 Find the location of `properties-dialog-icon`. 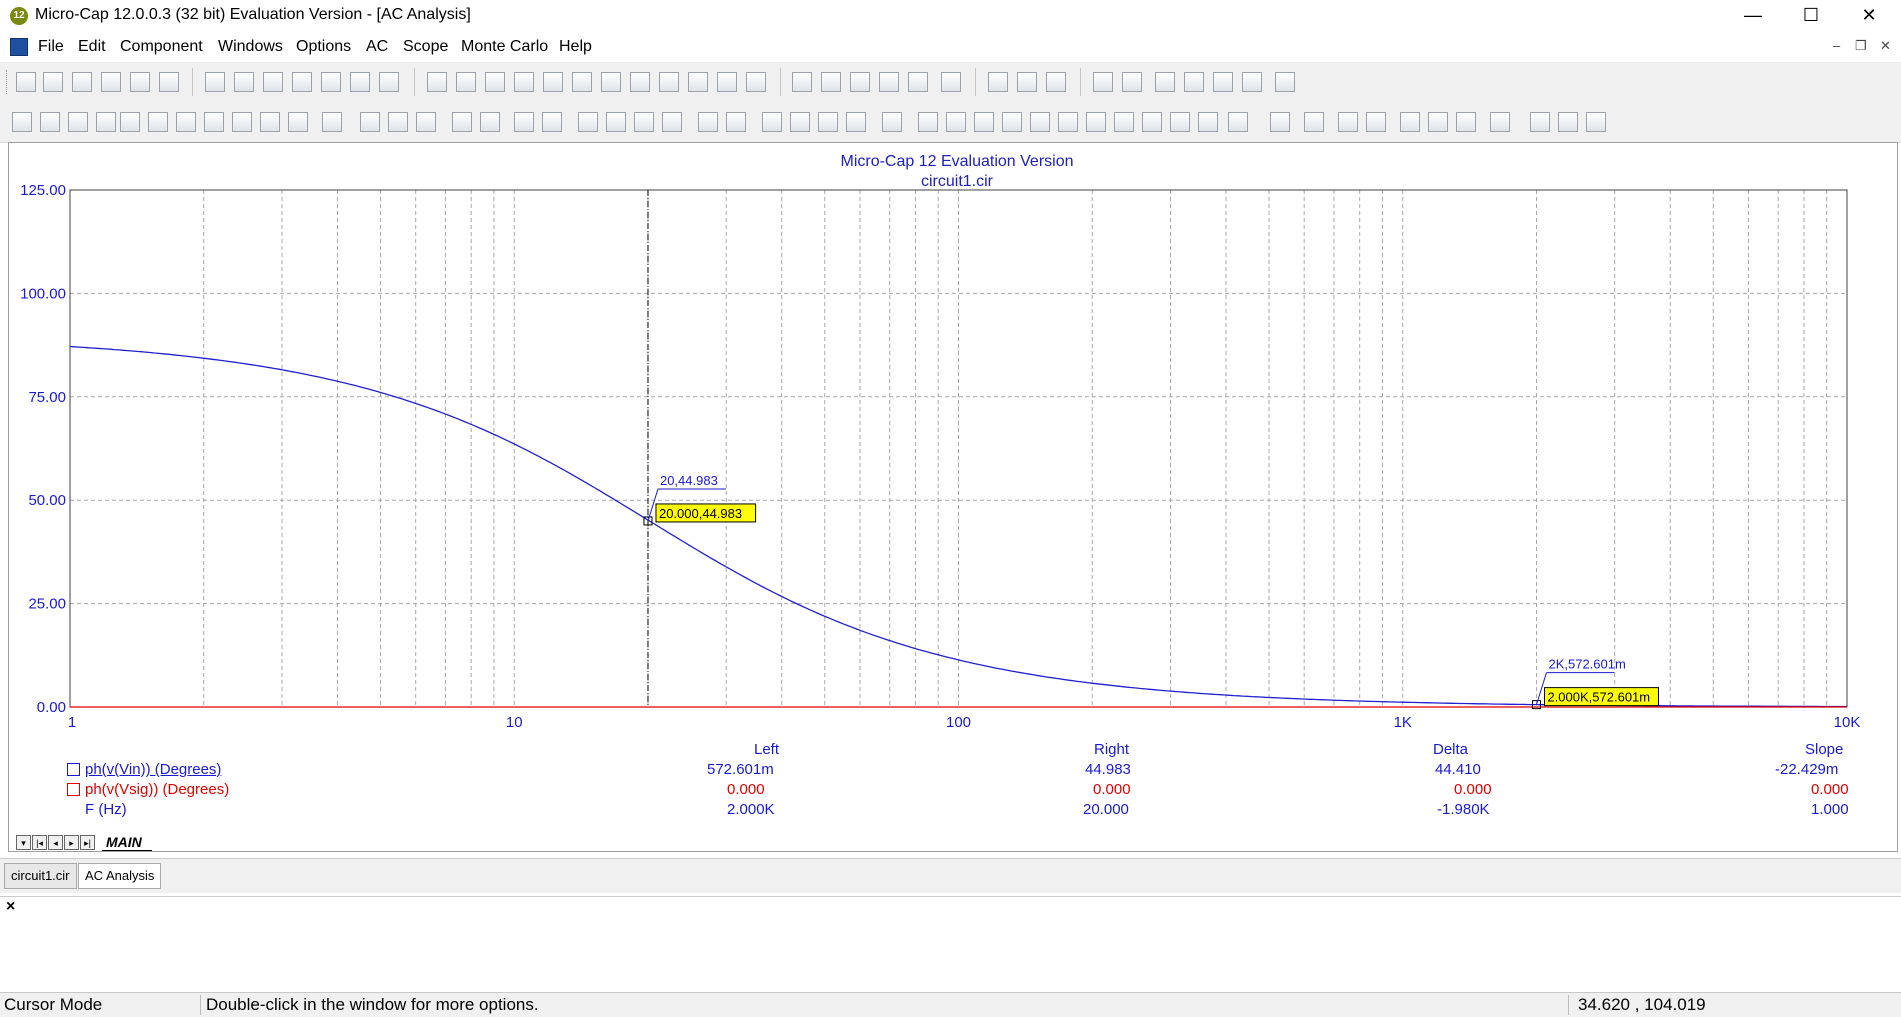

properties-dialog-icon is located at coordinates (332, 122).